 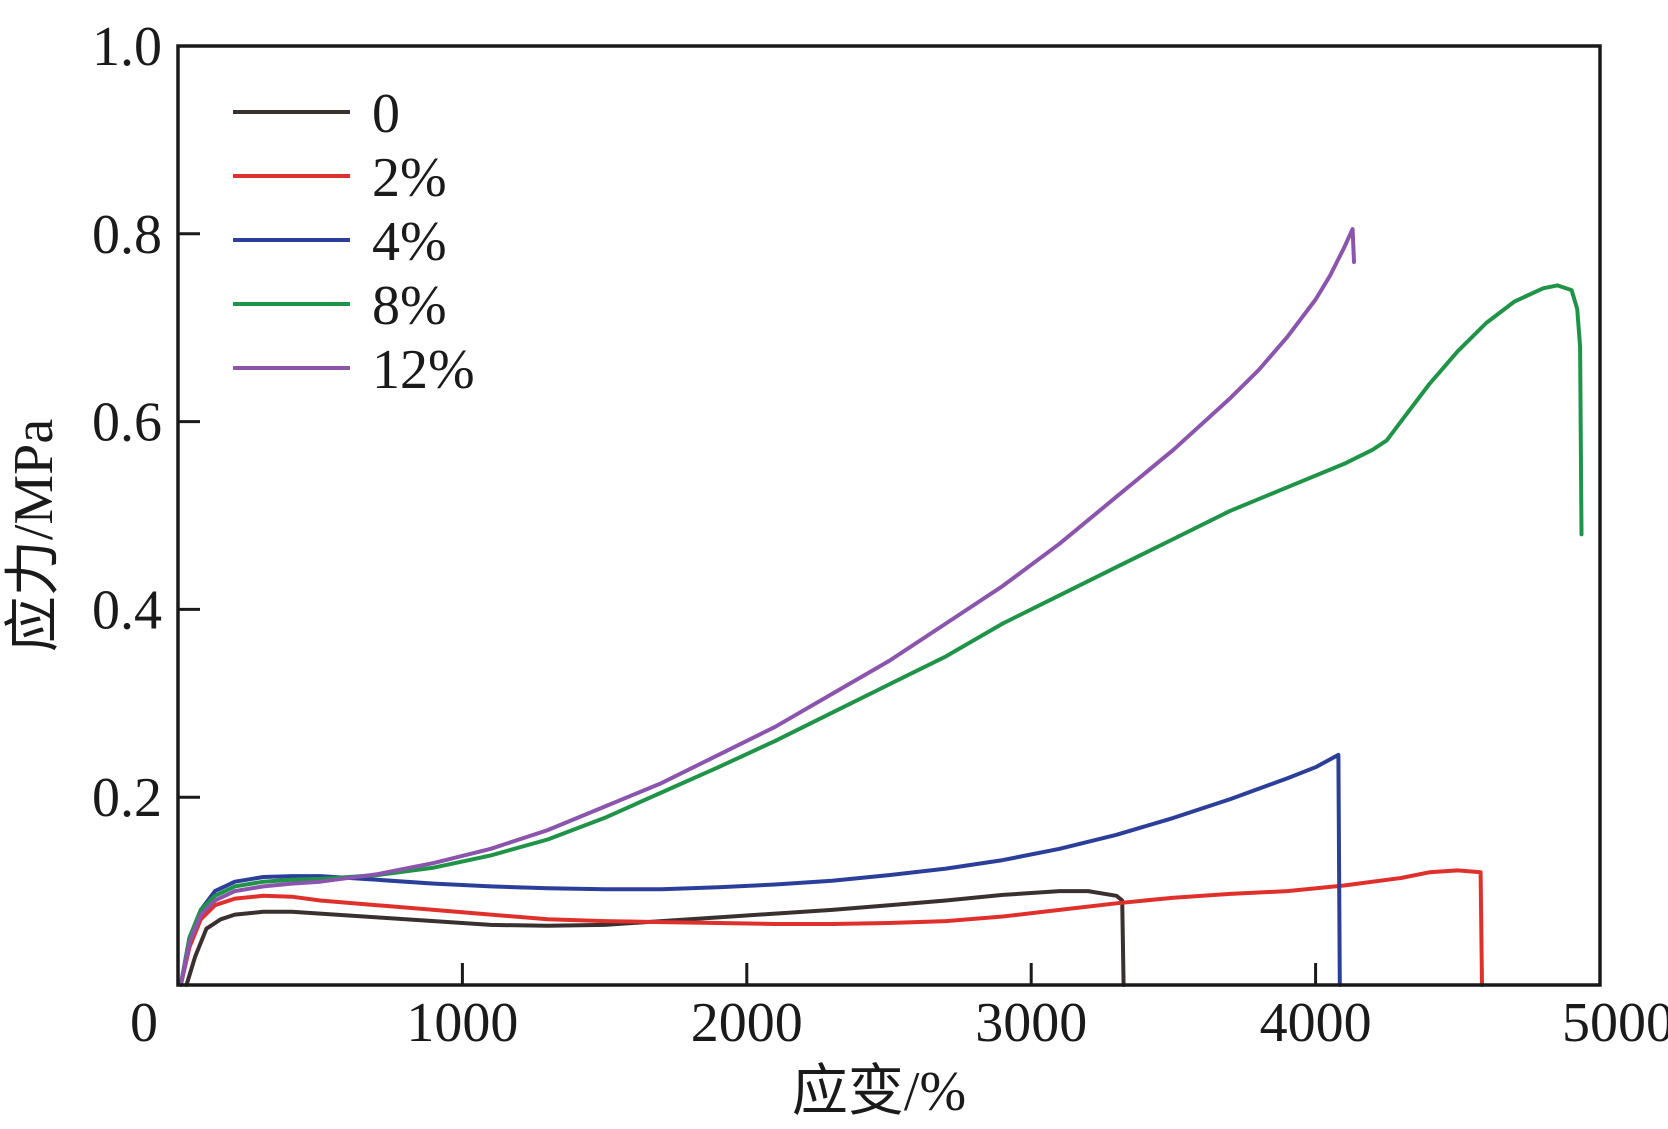 I want to click on x-tick-label: 3000, so click(x=1031, y=1023).